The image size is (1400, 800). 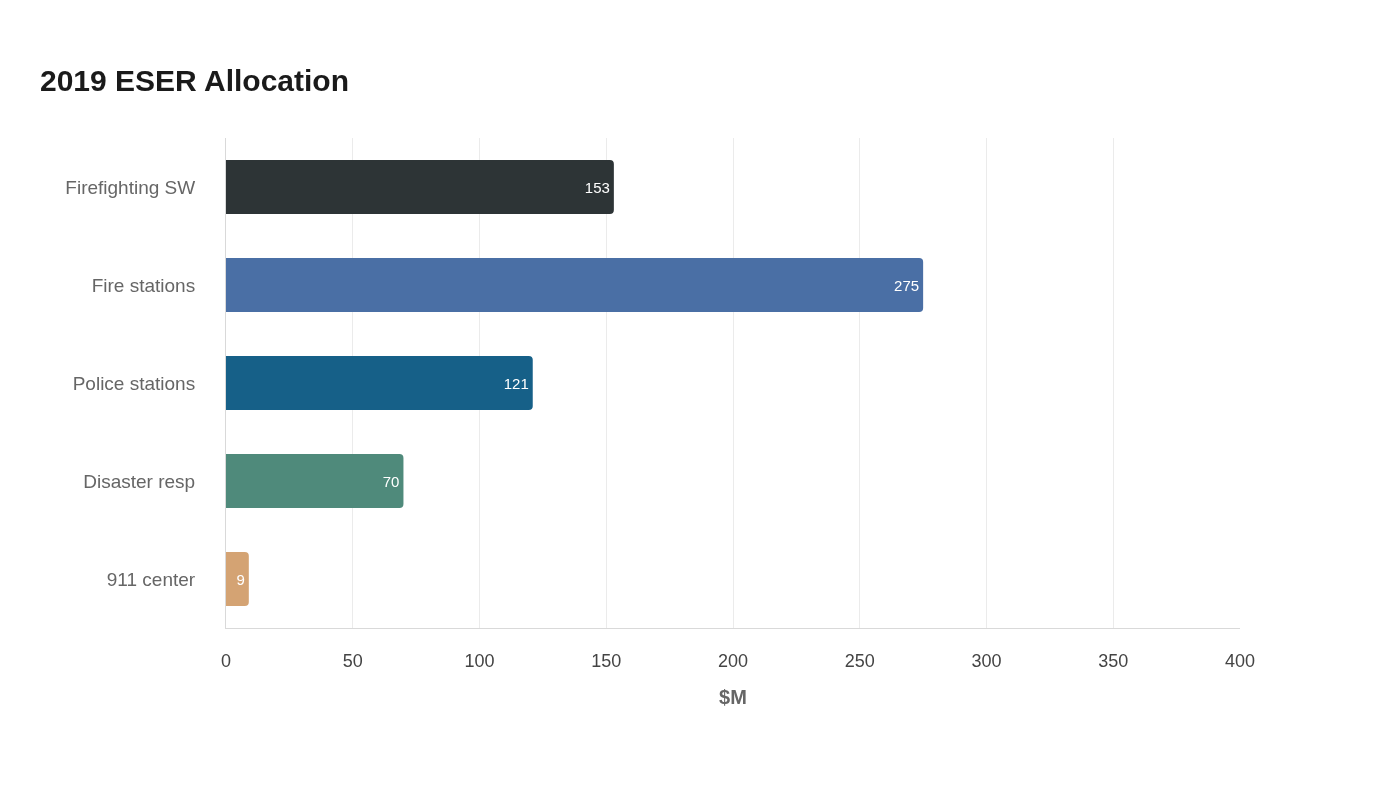 What do you see at coordinates (130, 187) in the screenshot?
I see `y-tick-label: Firefighting SW` at bounding box center [130, 187].